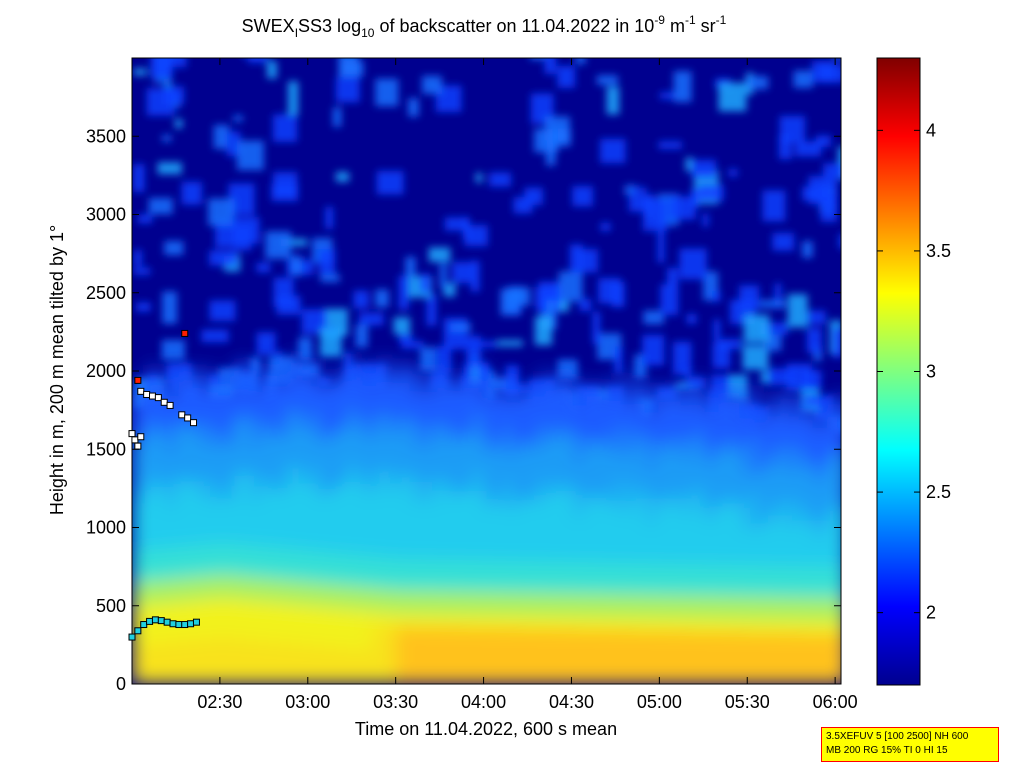 The width and height of the screenshot is (1023, 767). Describe the element at coordinates (106, 136) in the screenshot. I see `y-tick-label: 3500` at that location.